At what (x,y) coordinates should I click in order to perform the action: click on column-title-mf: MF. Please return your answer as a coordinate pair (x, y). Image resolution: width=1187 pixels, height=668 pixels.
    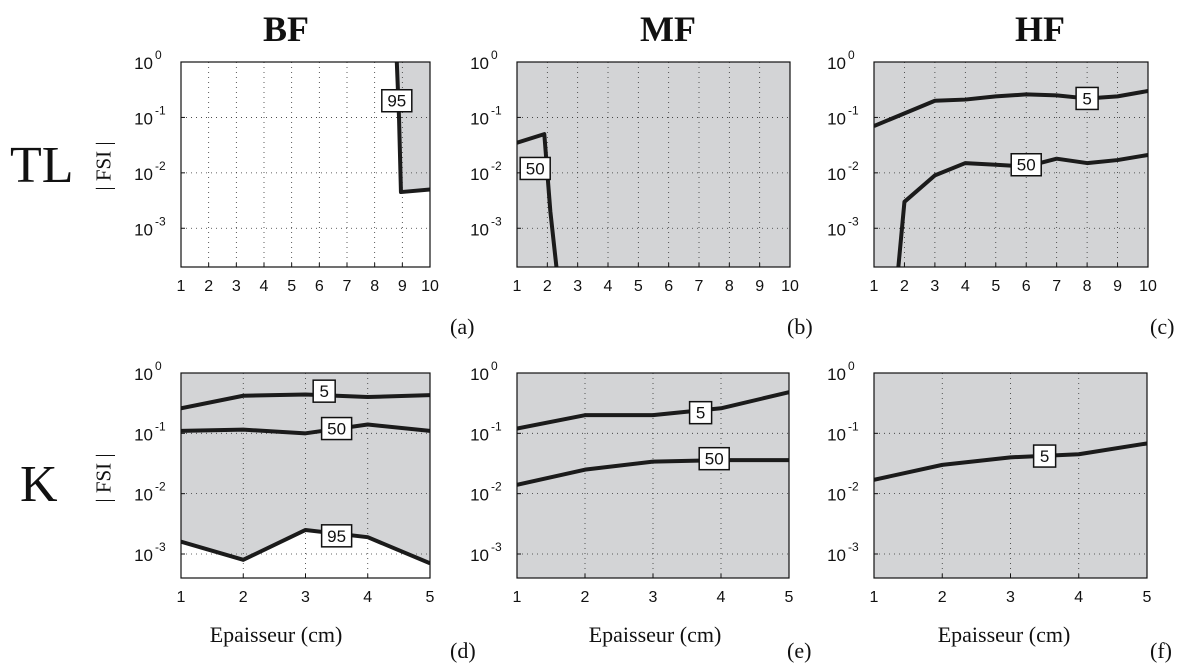
    Looking at the image, I should click on (668, 29).